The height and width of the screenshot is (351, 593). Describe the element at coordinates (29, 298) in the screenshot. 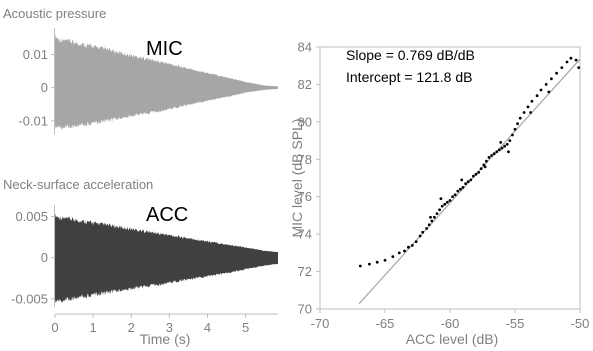

I see `acc-y-tick-label: -0.005` at that location.